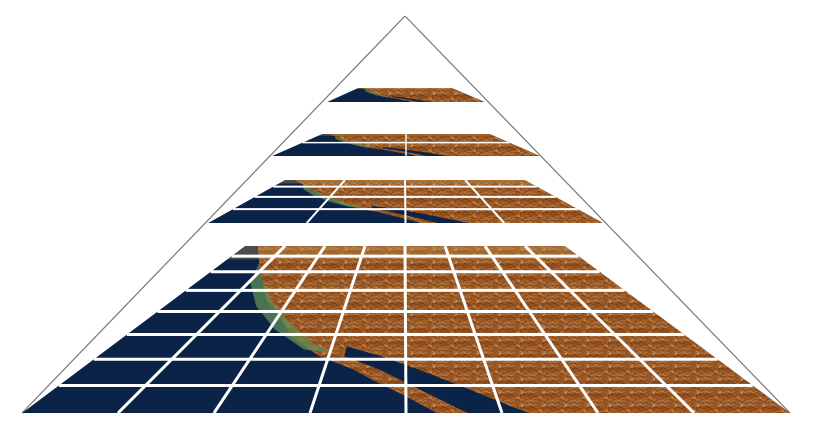  I want to click on coastal-valley, so click(377, 93).